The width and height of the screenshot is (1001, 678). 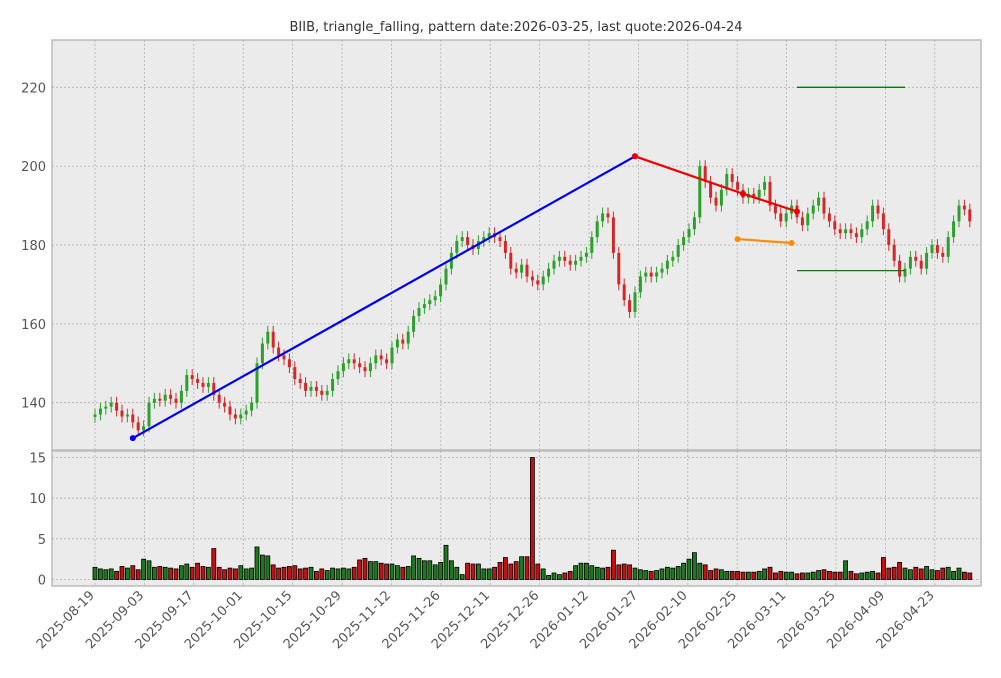 I want to click on volume-tick-label: 5, so click(x=42, y=540).